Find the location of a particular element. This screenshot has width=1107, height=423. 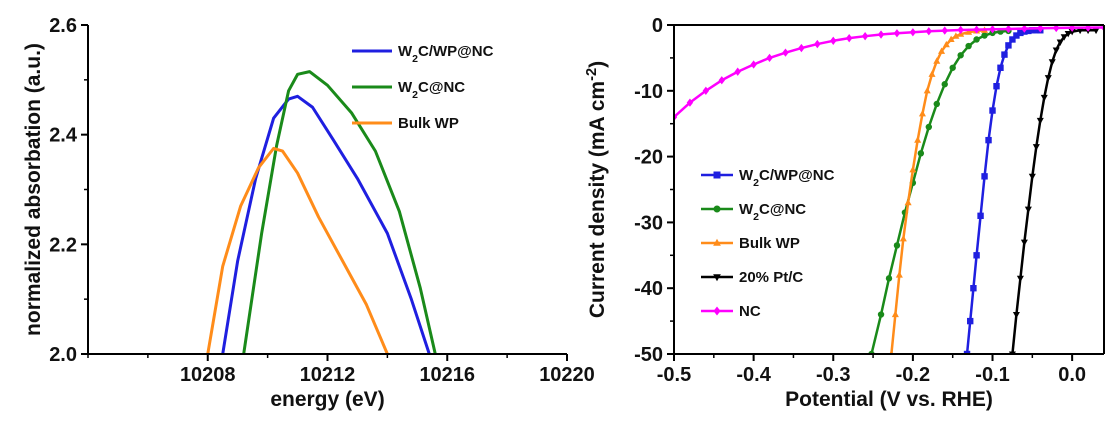

y-tick-label: 2.4 is located at coordinates (63, 136).